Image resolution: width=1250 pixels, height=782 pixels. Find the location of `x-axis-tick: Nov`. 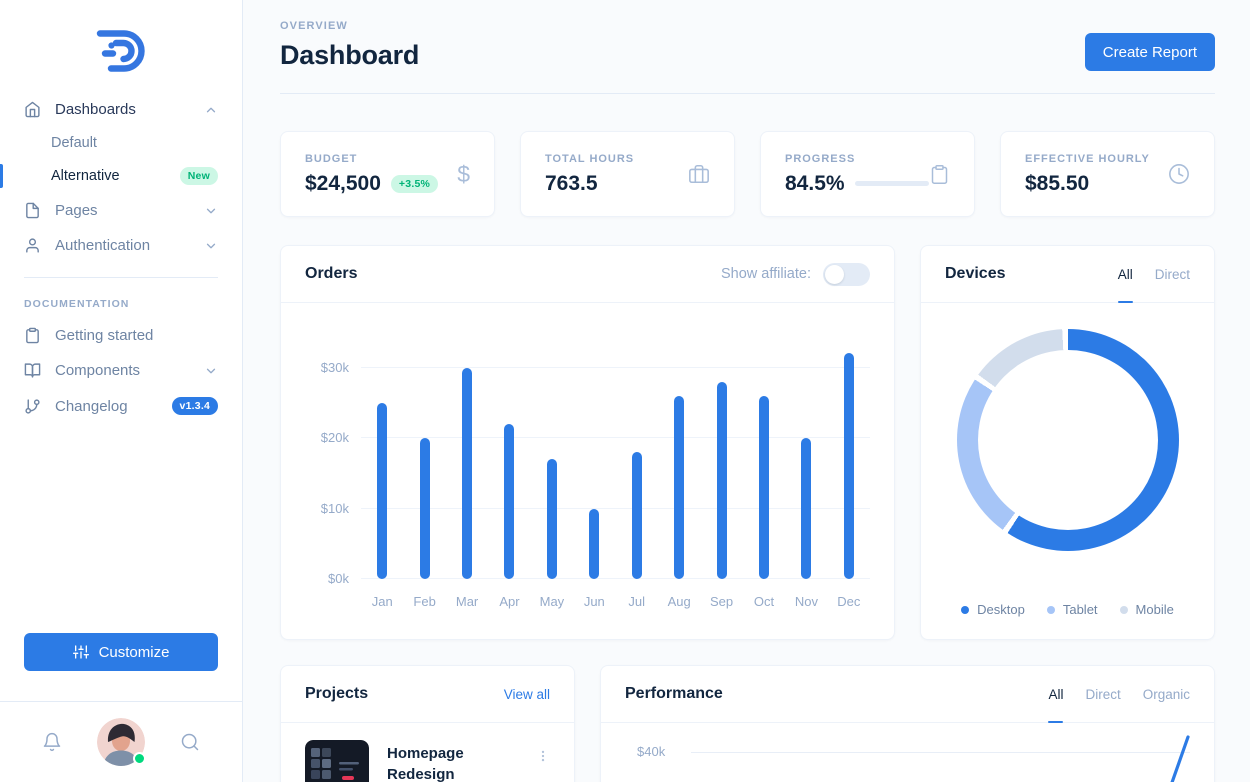

x-axis-tick: Nov is located at coordinates (806, 601).